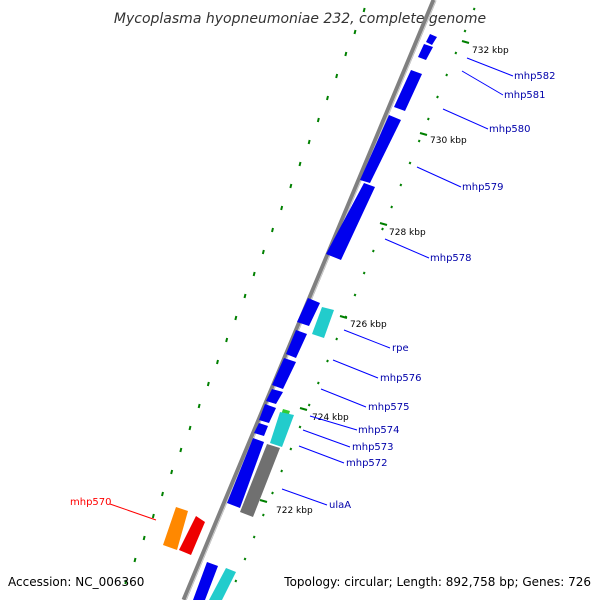 This screenshot has width=600, height=600. What do you see at coordinates (284, 373) in the screenshot?
I see `gene-arrow-mhp575` at bounding box center [284, 373].